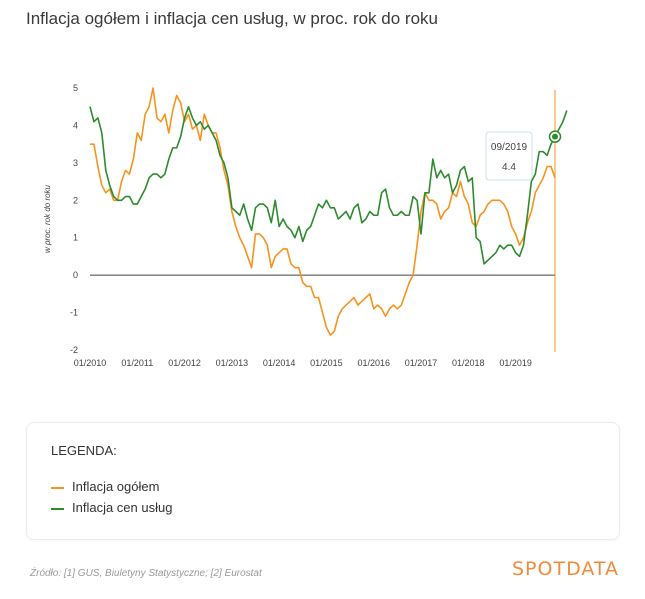 The height and width of the screenshot is (599, 645). Describe the element at coordinates (75, 88) in the screenshot. I see `y-tick-label: 5` at that location.